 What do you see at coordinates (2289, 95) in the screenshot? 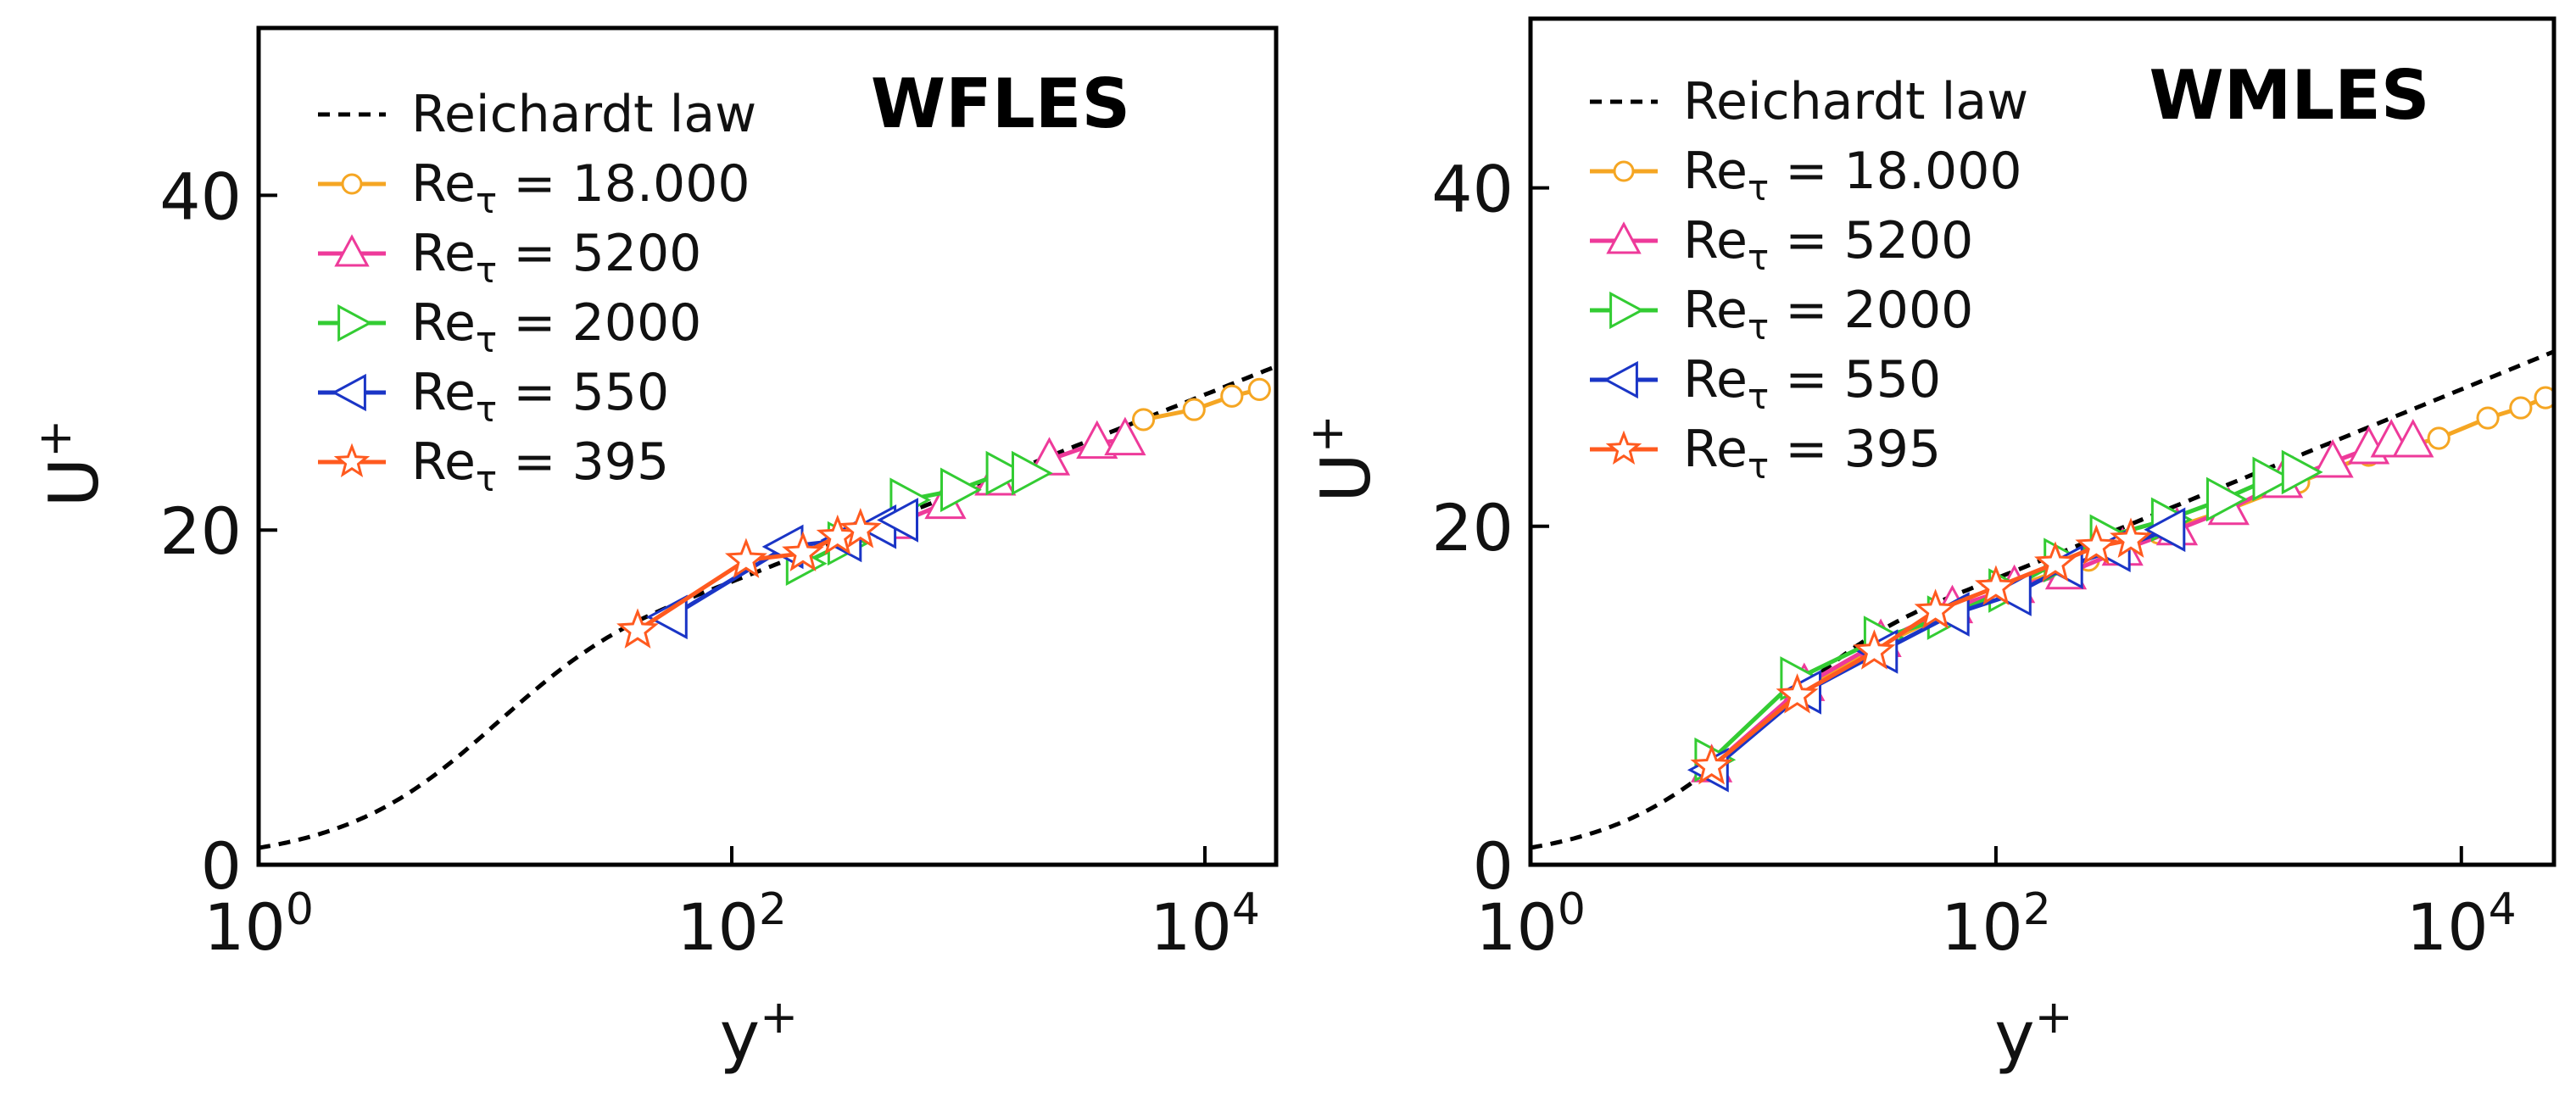
I see `panel-title: WMLES` at bounding box center [2289, 95].